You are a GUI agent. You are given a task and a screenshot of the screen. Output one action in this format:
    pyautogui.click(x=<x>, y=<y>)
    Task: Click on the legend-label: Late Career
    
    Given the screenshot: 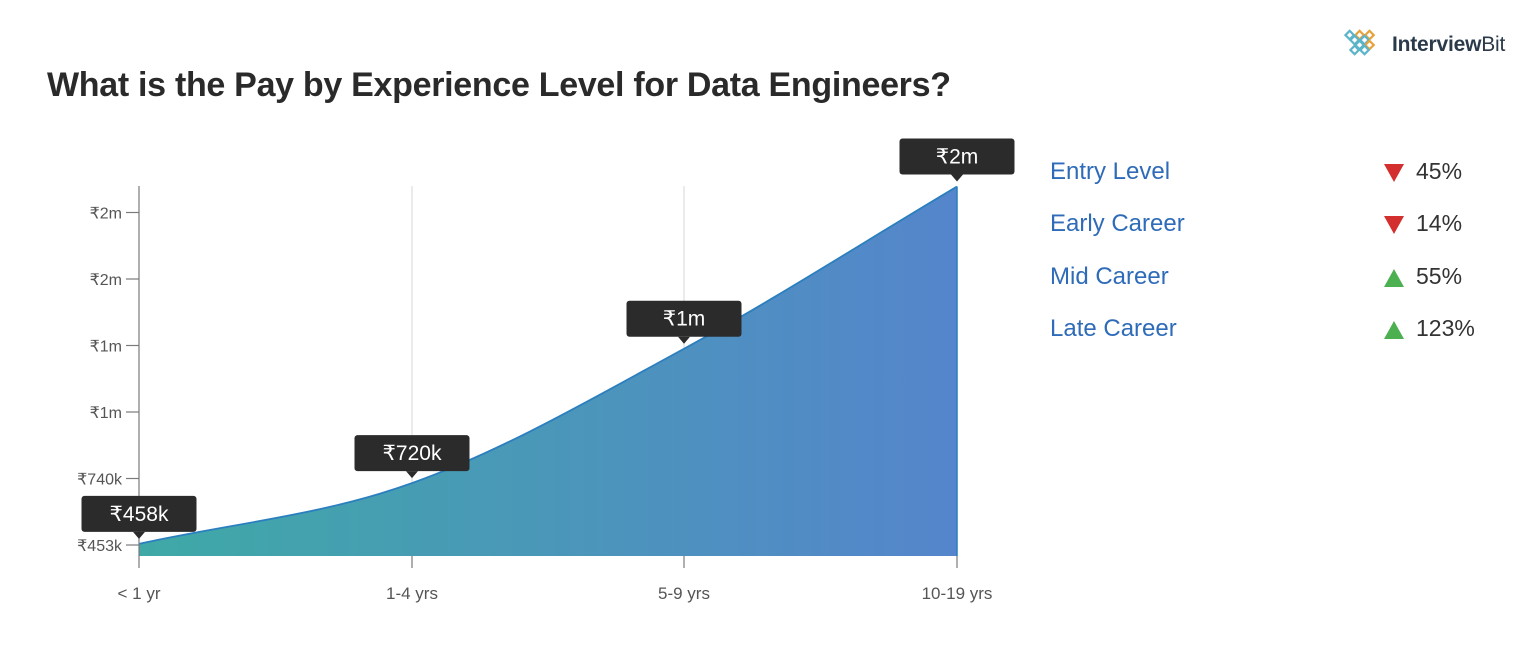 What is the action you would take?
    pyautogui.click(x=1113, y=328)
    